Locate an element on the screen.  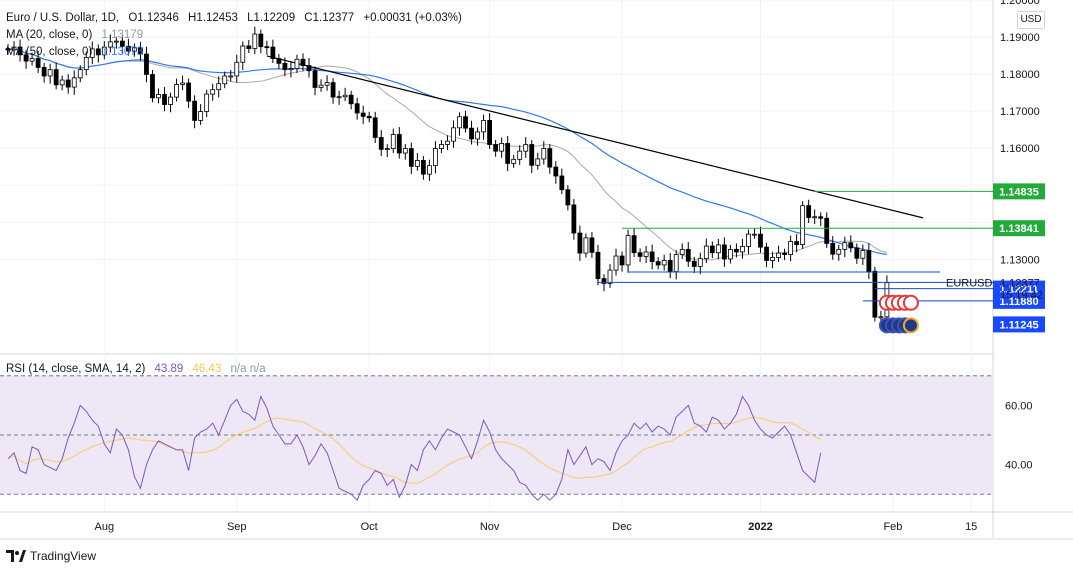
open-value: O1.12346 is located at coordinates (153, 18).